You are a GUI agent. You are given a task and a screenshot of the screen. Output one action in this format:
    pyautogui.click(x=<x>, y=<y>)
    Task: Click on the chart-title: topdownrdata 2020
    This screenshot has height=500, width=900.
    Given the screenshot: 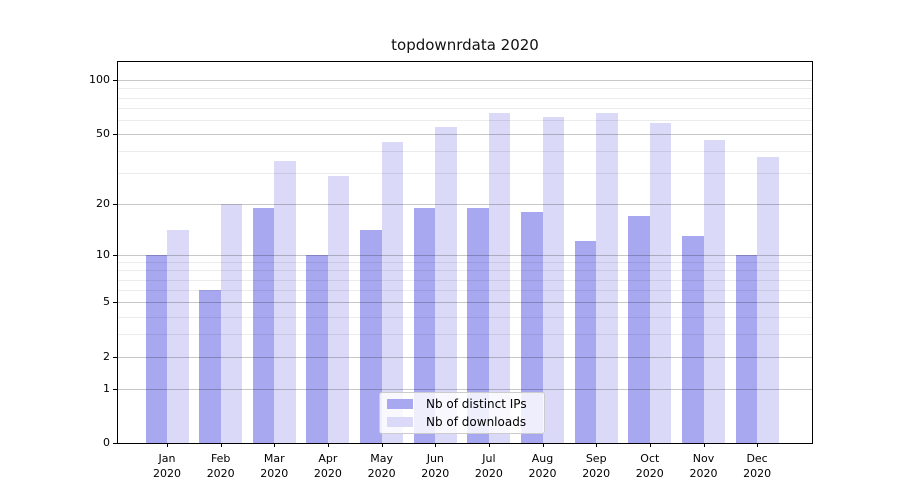 What is the action you would take?
    pyautogui.click(x=465, y=45)
    